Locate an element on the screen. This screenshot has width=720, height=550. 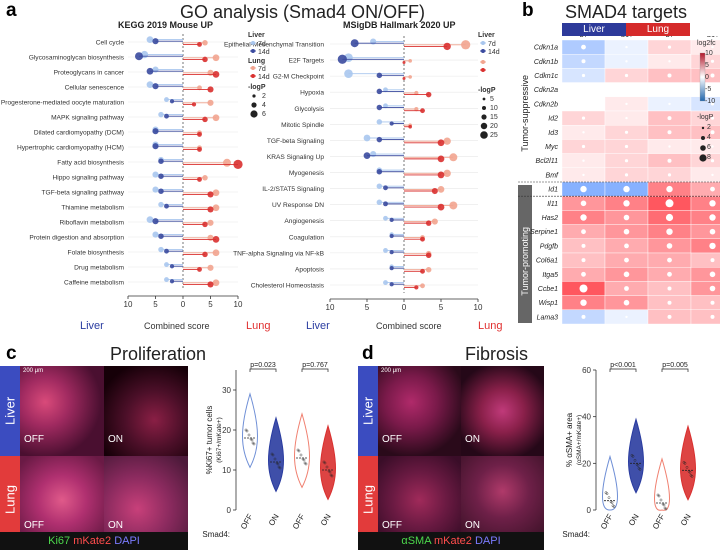
heat-size-8: 8 is located at coordinates (709, 157).